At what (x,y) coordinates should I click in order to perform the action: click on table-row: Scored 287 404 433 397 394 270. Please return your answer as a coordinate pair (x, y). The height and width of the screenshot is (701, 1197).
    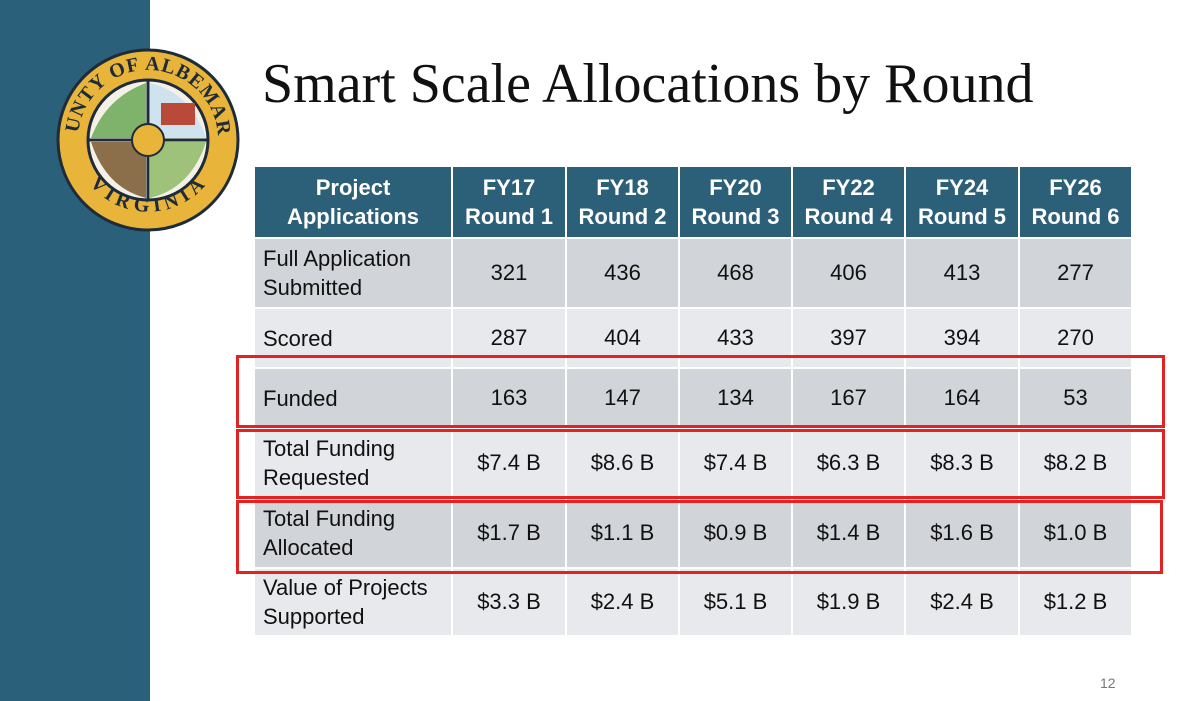
    Looking at the image, I should click on (693, 338).